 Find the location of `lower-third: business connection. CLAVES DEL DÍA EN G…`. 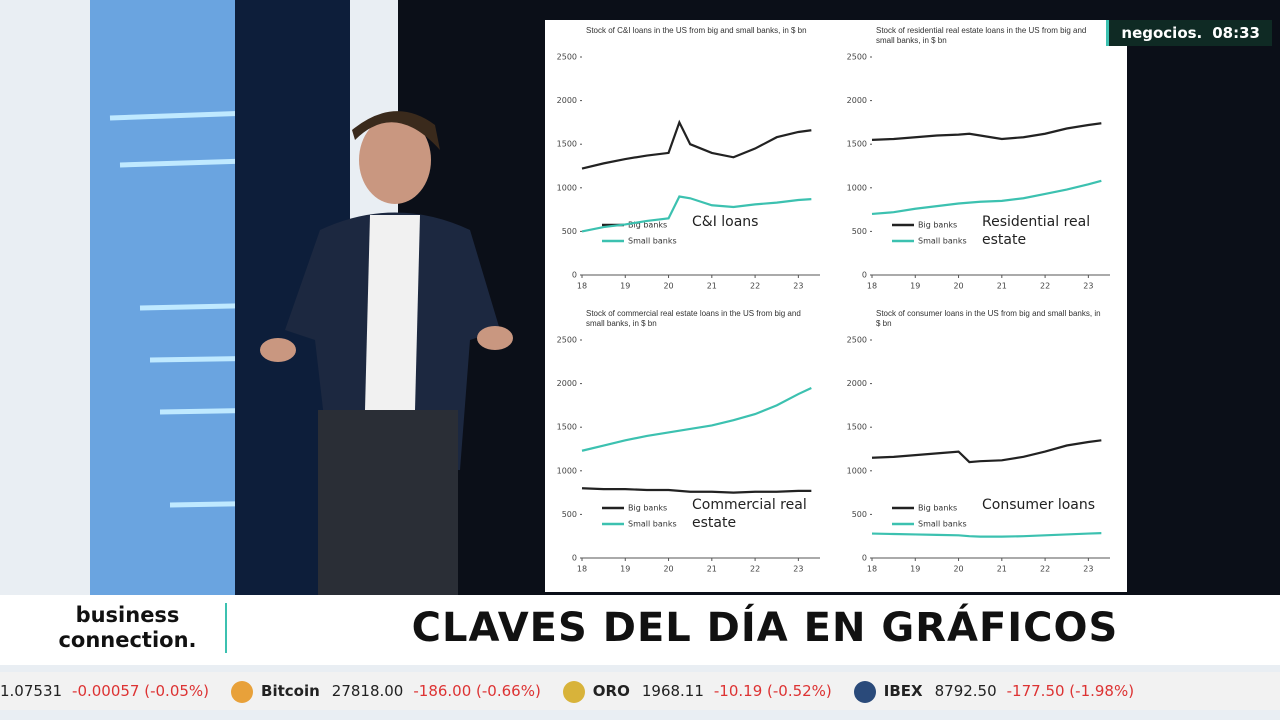

lower-third: business connection. CLAVES DEL DÍA EN G… is located at coordinates (640, 630).